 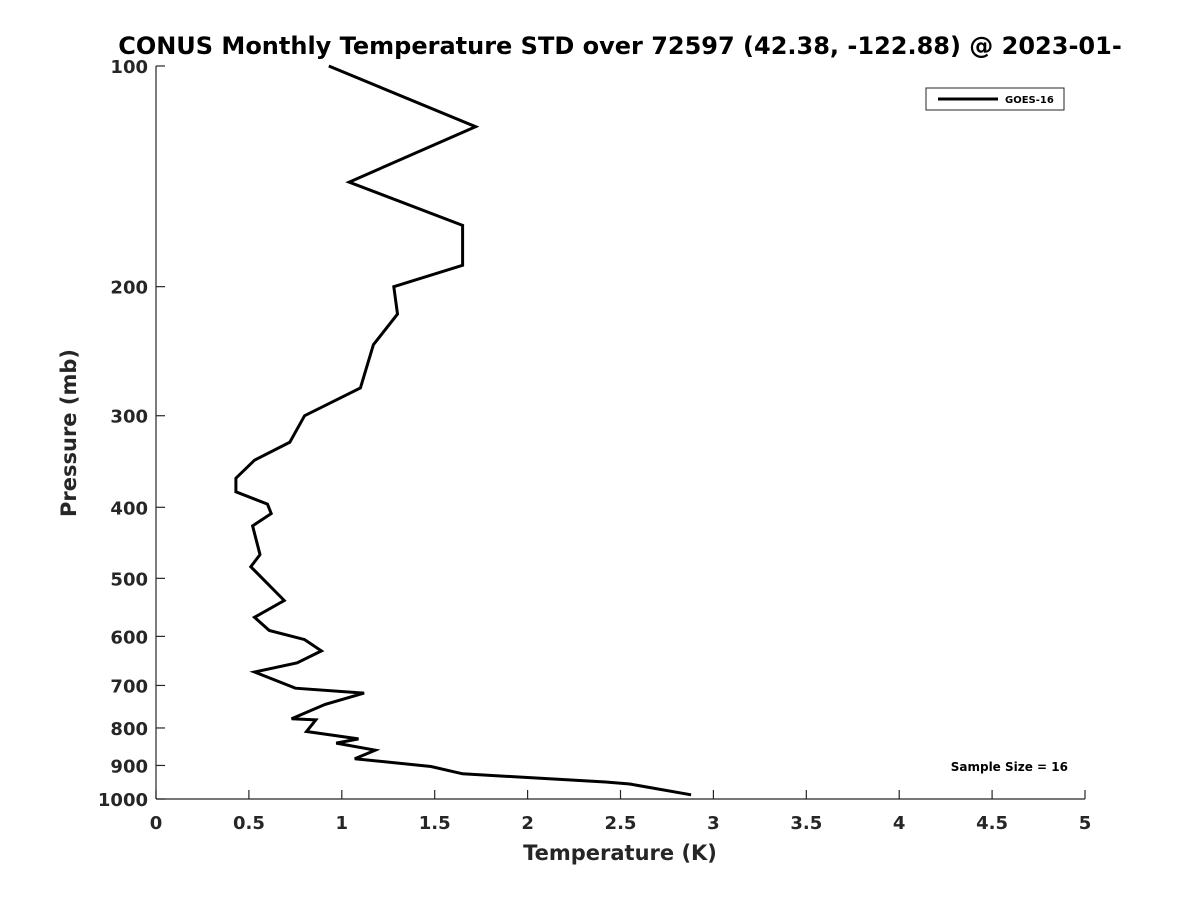 I want to click on sample-size-annotation: Sample Size = 16, so click(x=1009, y=767).